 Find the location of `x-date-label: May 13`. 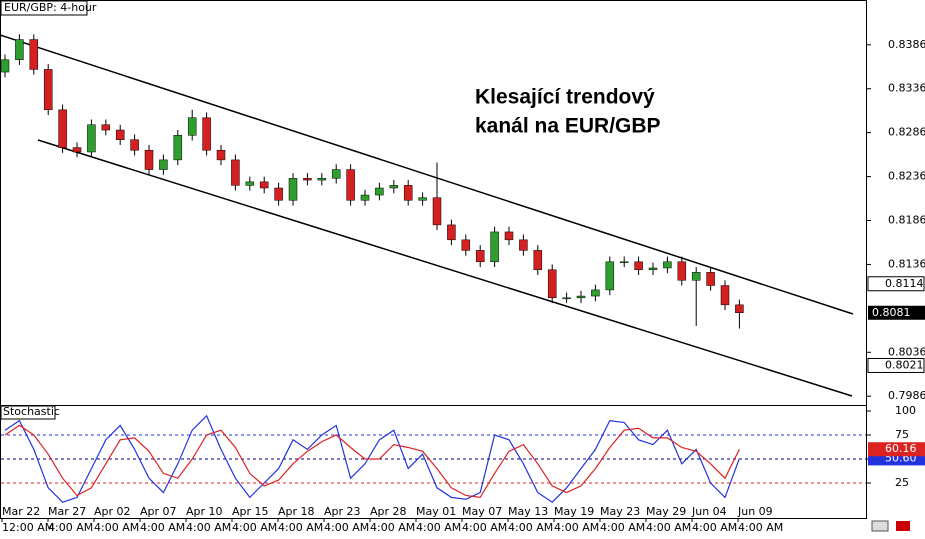

x-date-label: May 13 is located at coordinates (528, 511).